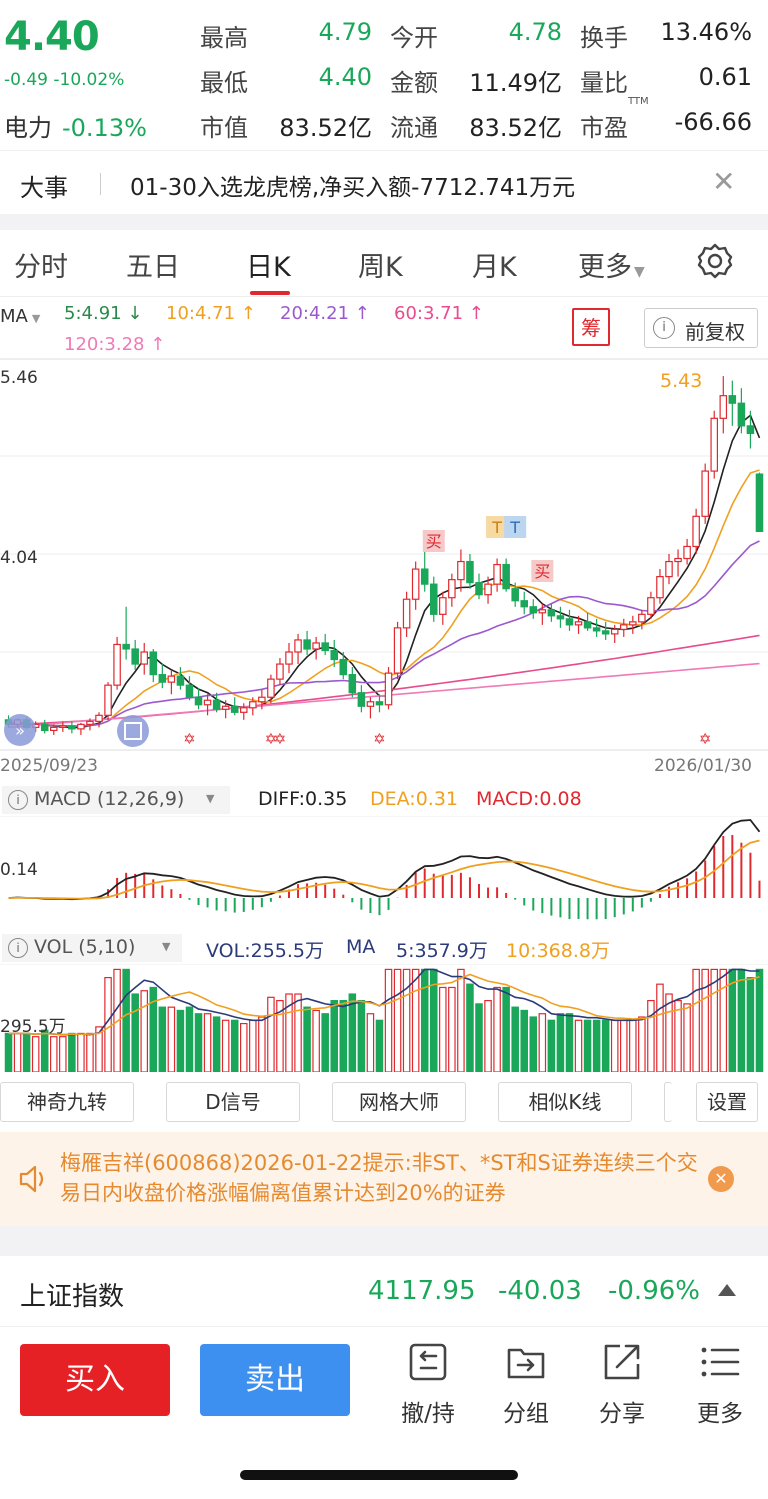 This screenshot has height=1499, width=768. I want to click on magic-nine-button: 神奇九转, so click(67, 1102).